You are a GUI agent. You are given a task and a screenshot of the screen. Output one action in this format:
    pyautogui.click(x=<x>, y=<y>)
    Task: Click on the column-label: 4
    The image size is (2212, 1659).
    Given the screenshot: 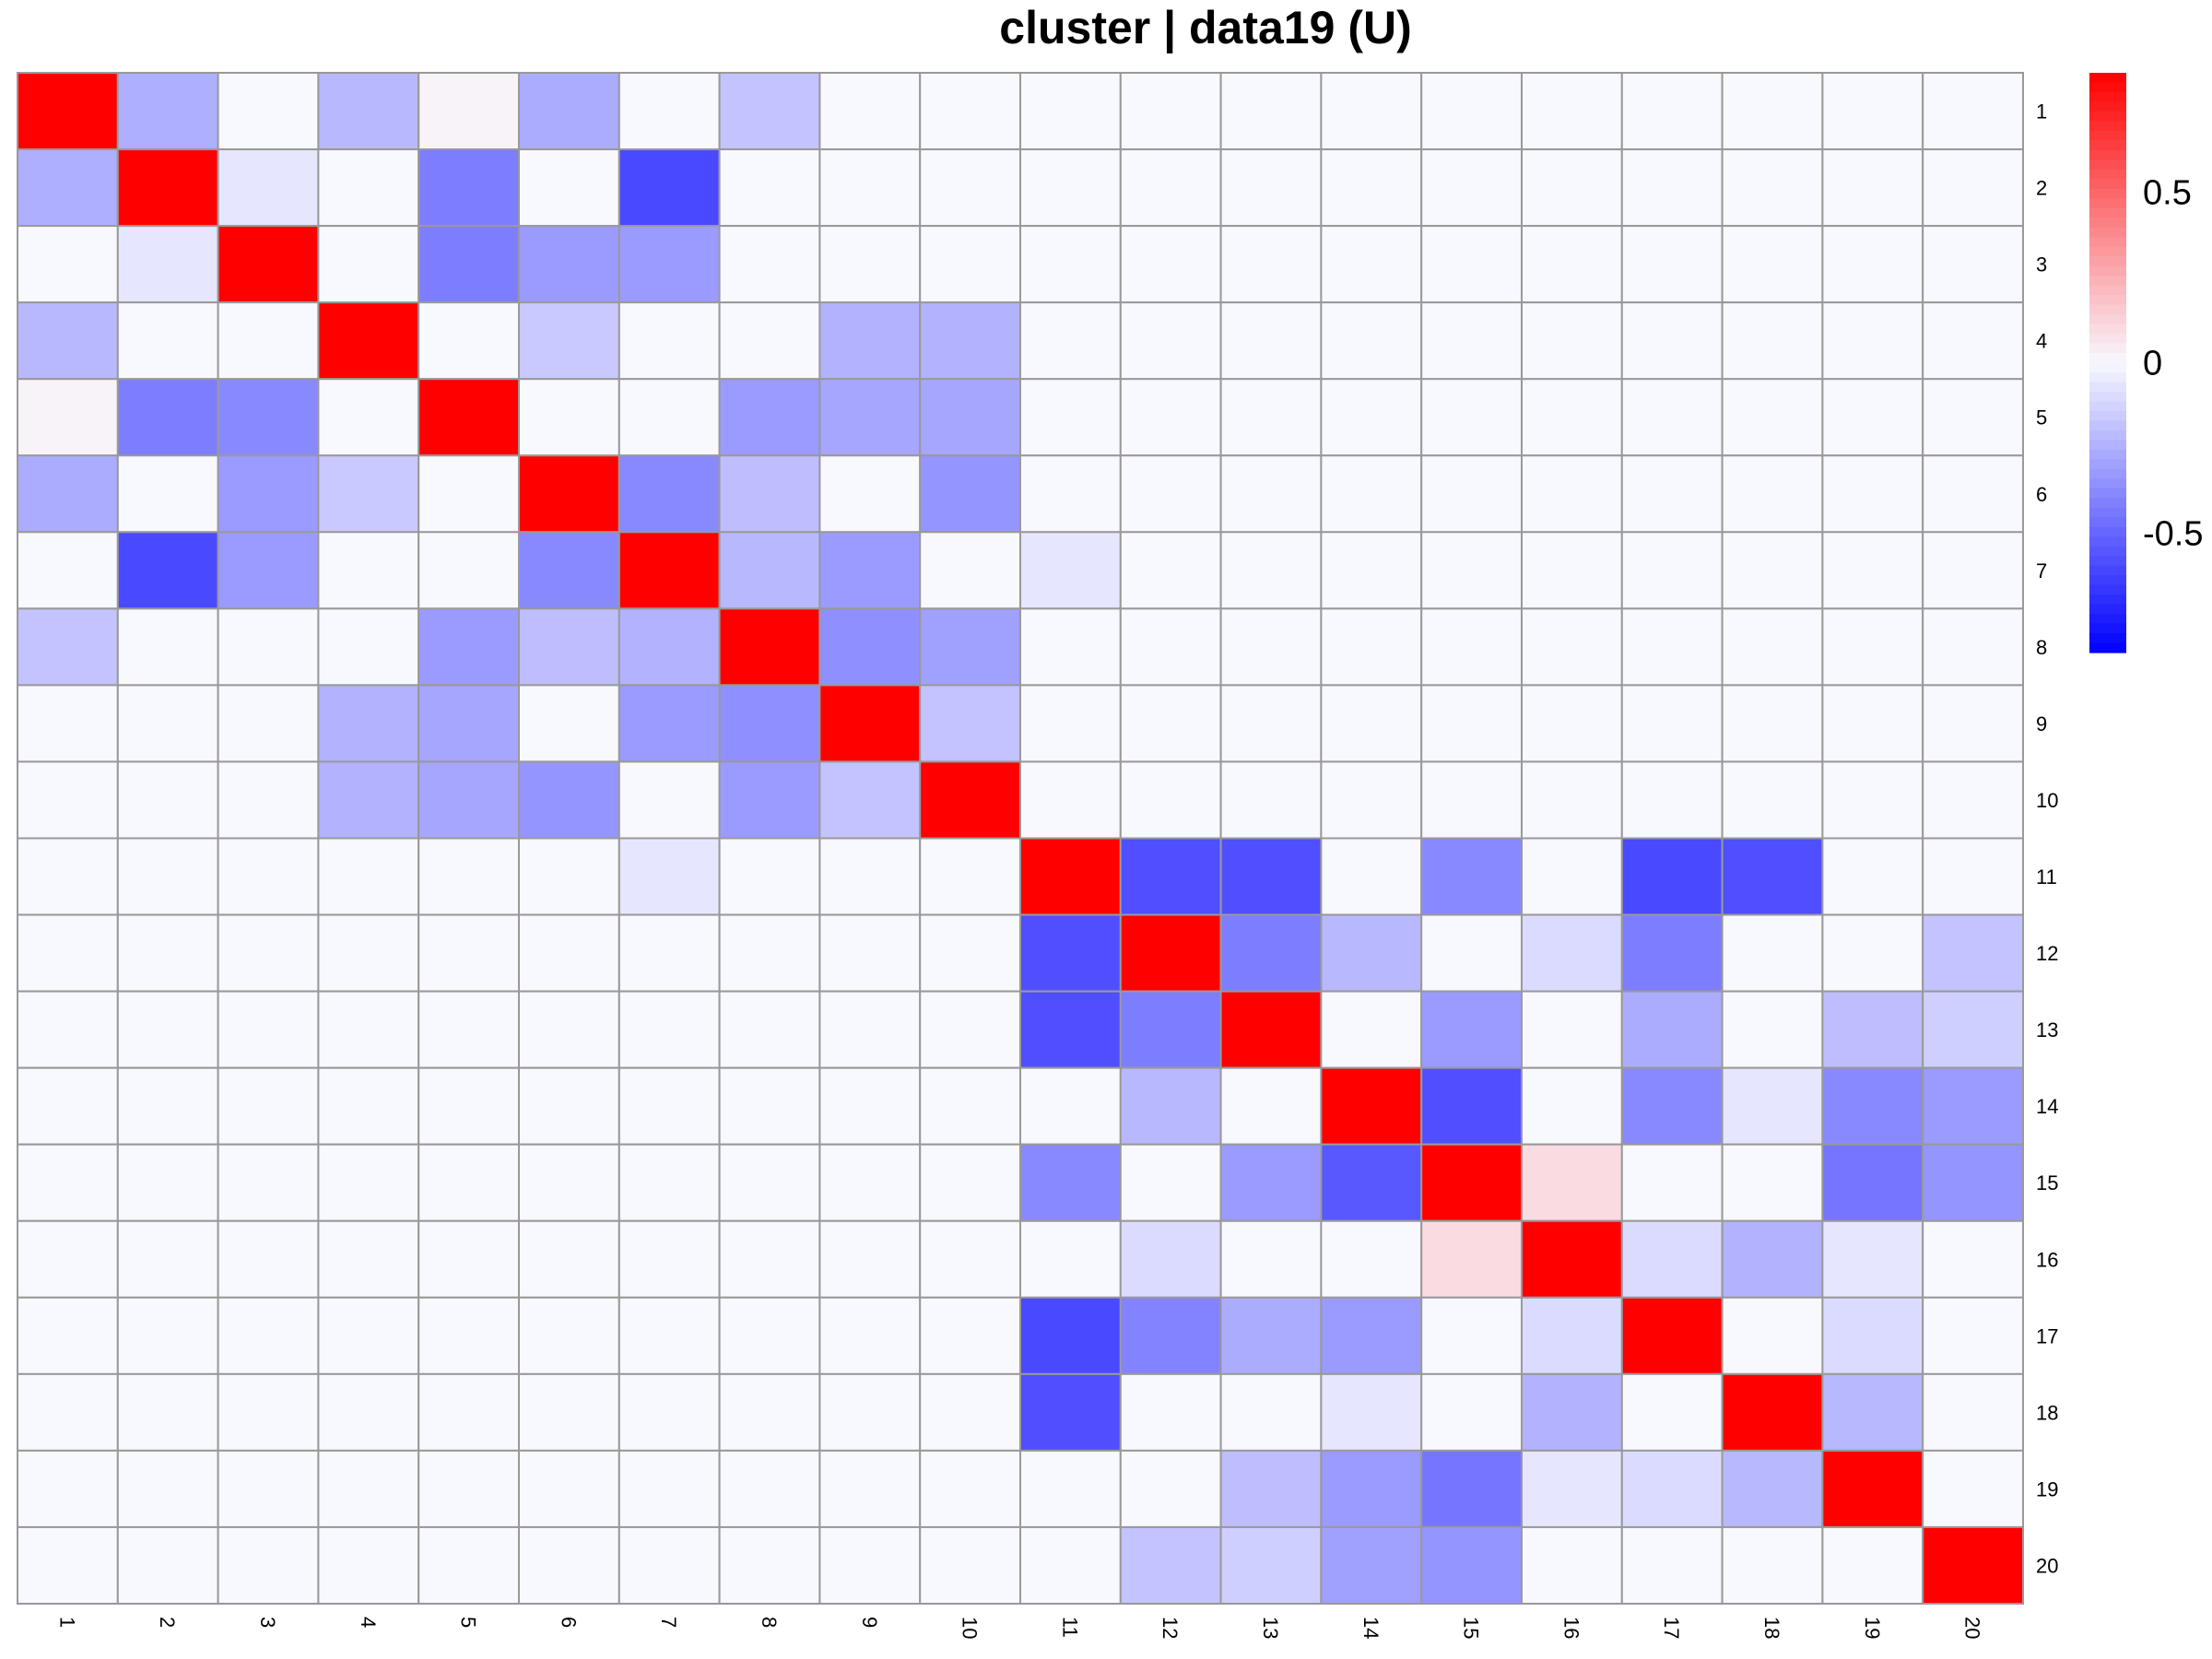 What is the action you would take?
    pyautogui.click(x=368, y=1622)
    